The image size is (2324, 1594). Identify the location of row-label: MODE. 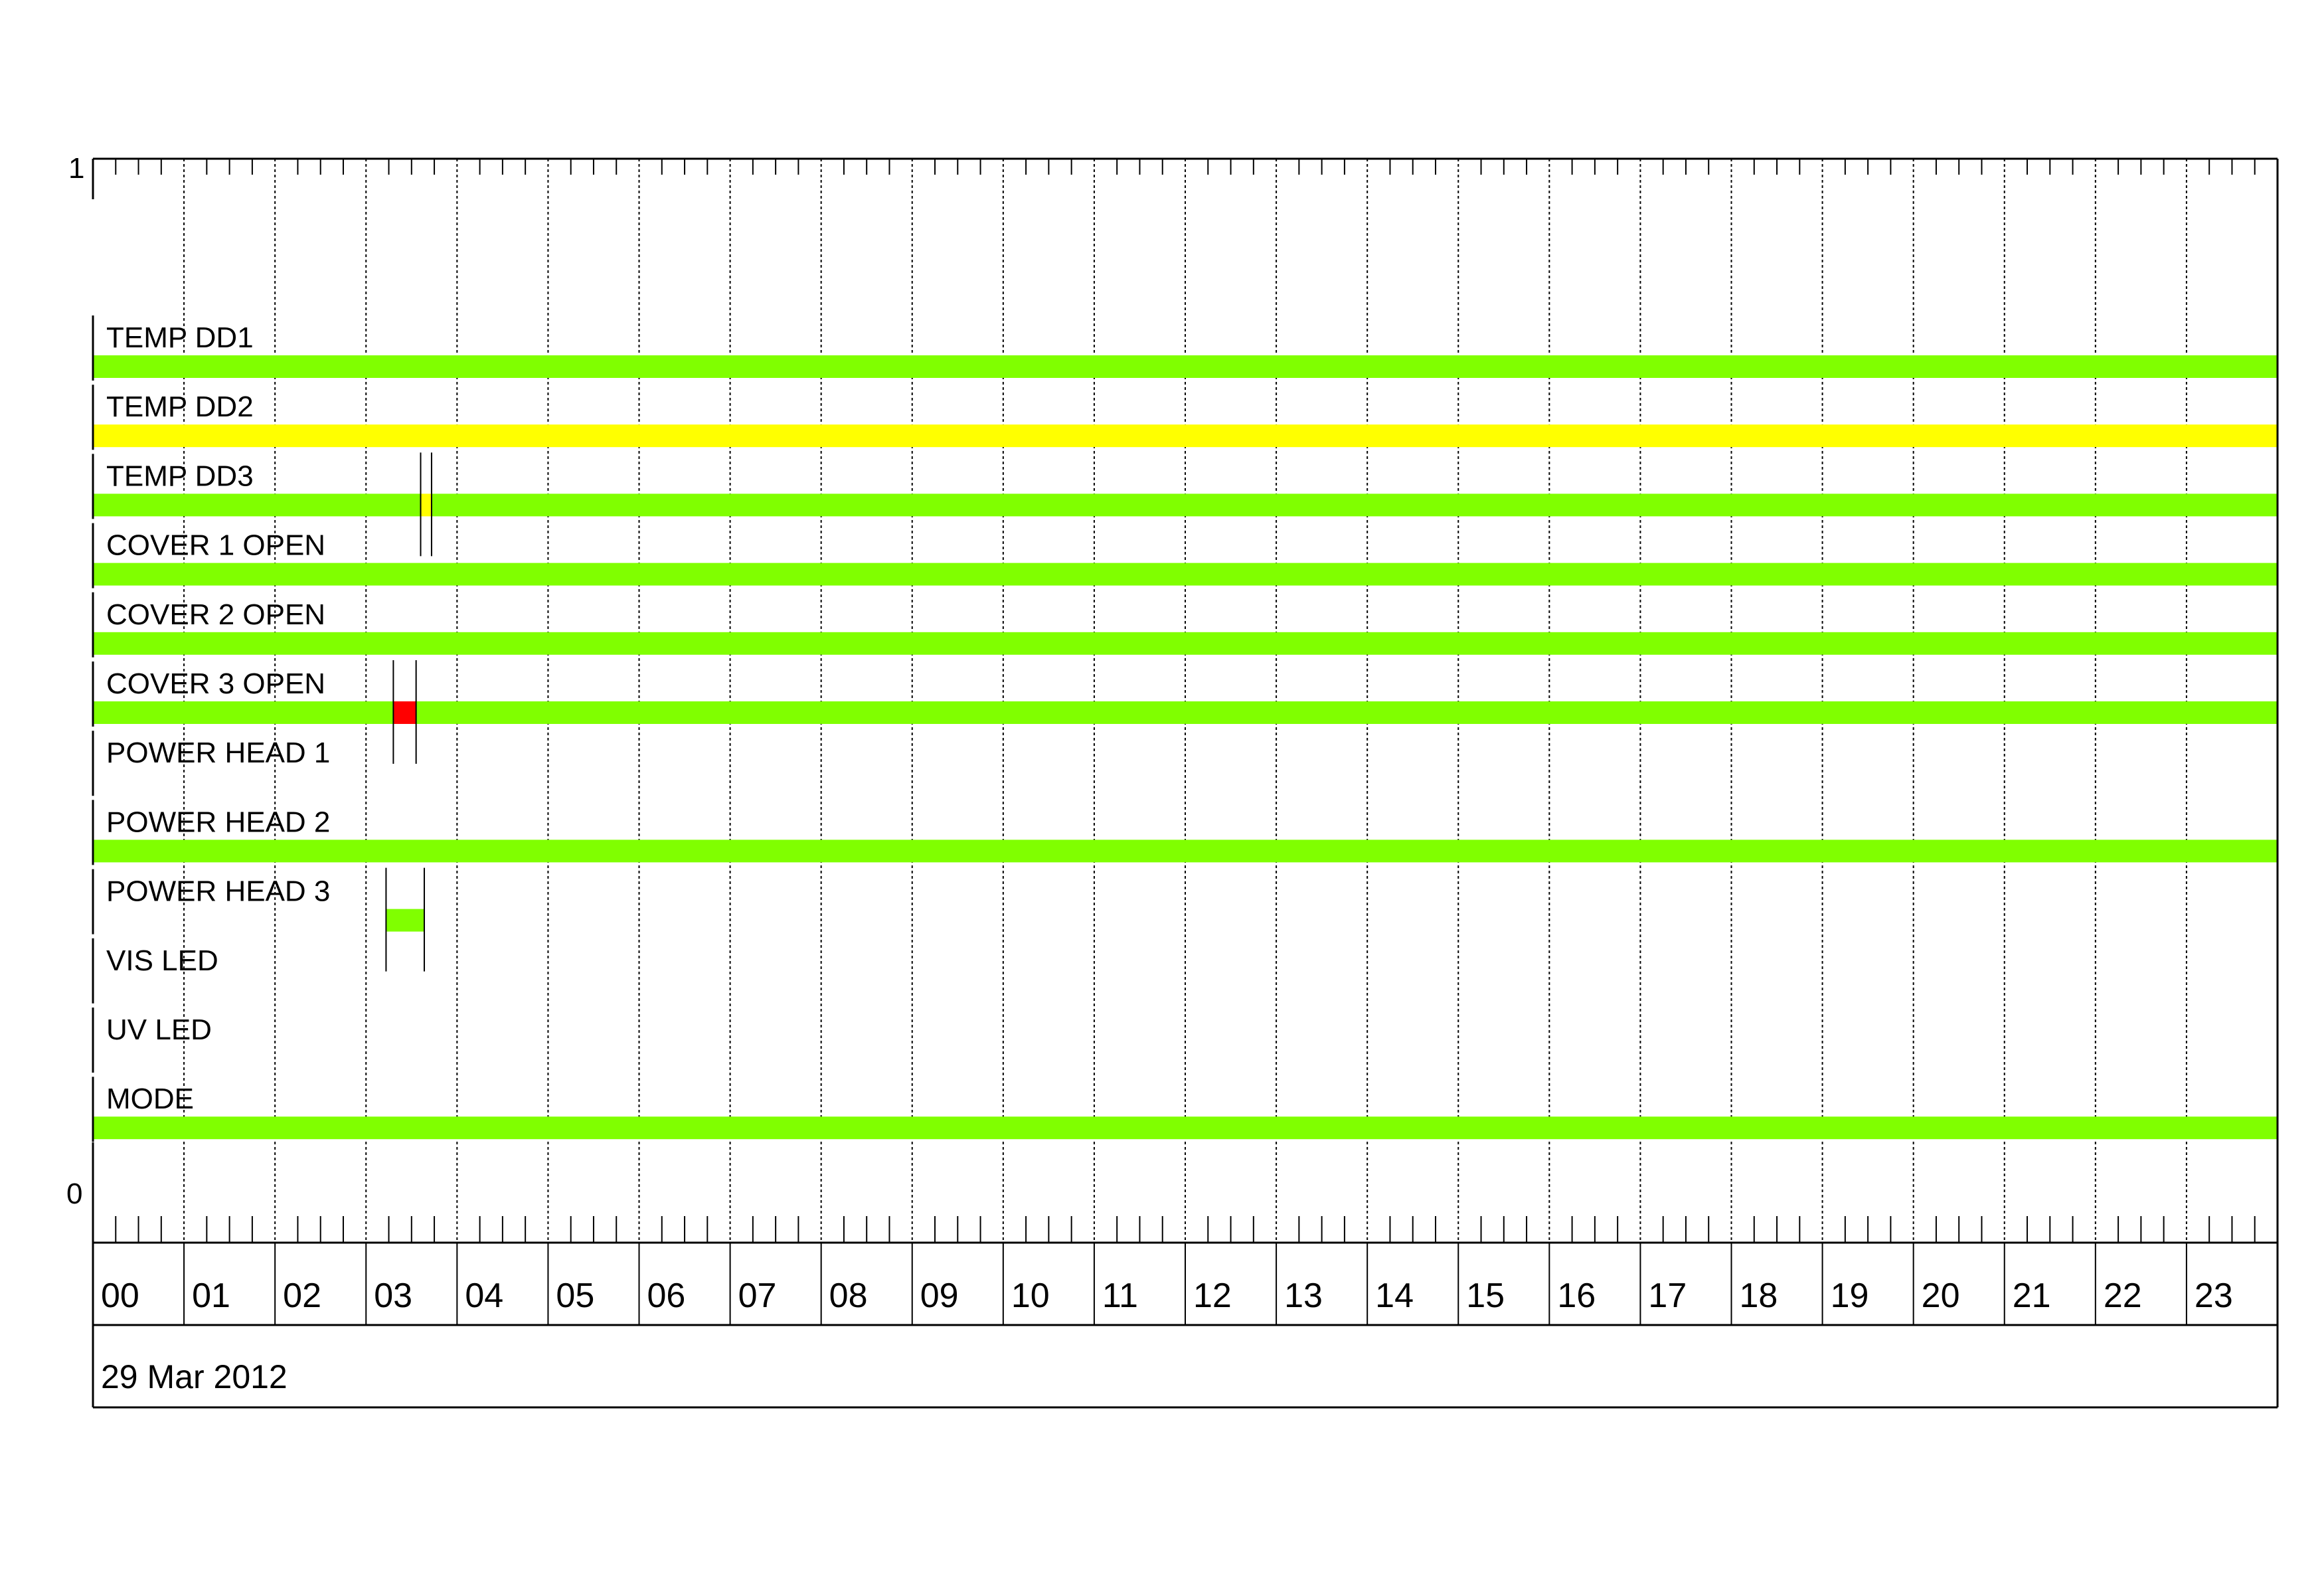
(150, 1099).